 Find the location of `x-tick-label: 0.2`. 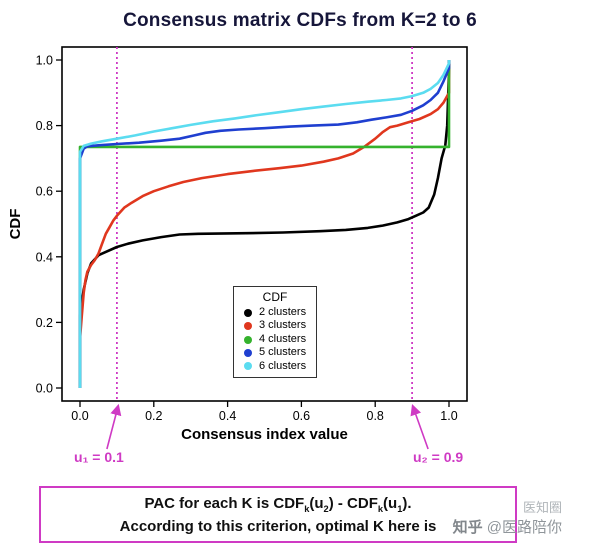

x-tick-label: 0.2 is located at coordinates (153, 416).